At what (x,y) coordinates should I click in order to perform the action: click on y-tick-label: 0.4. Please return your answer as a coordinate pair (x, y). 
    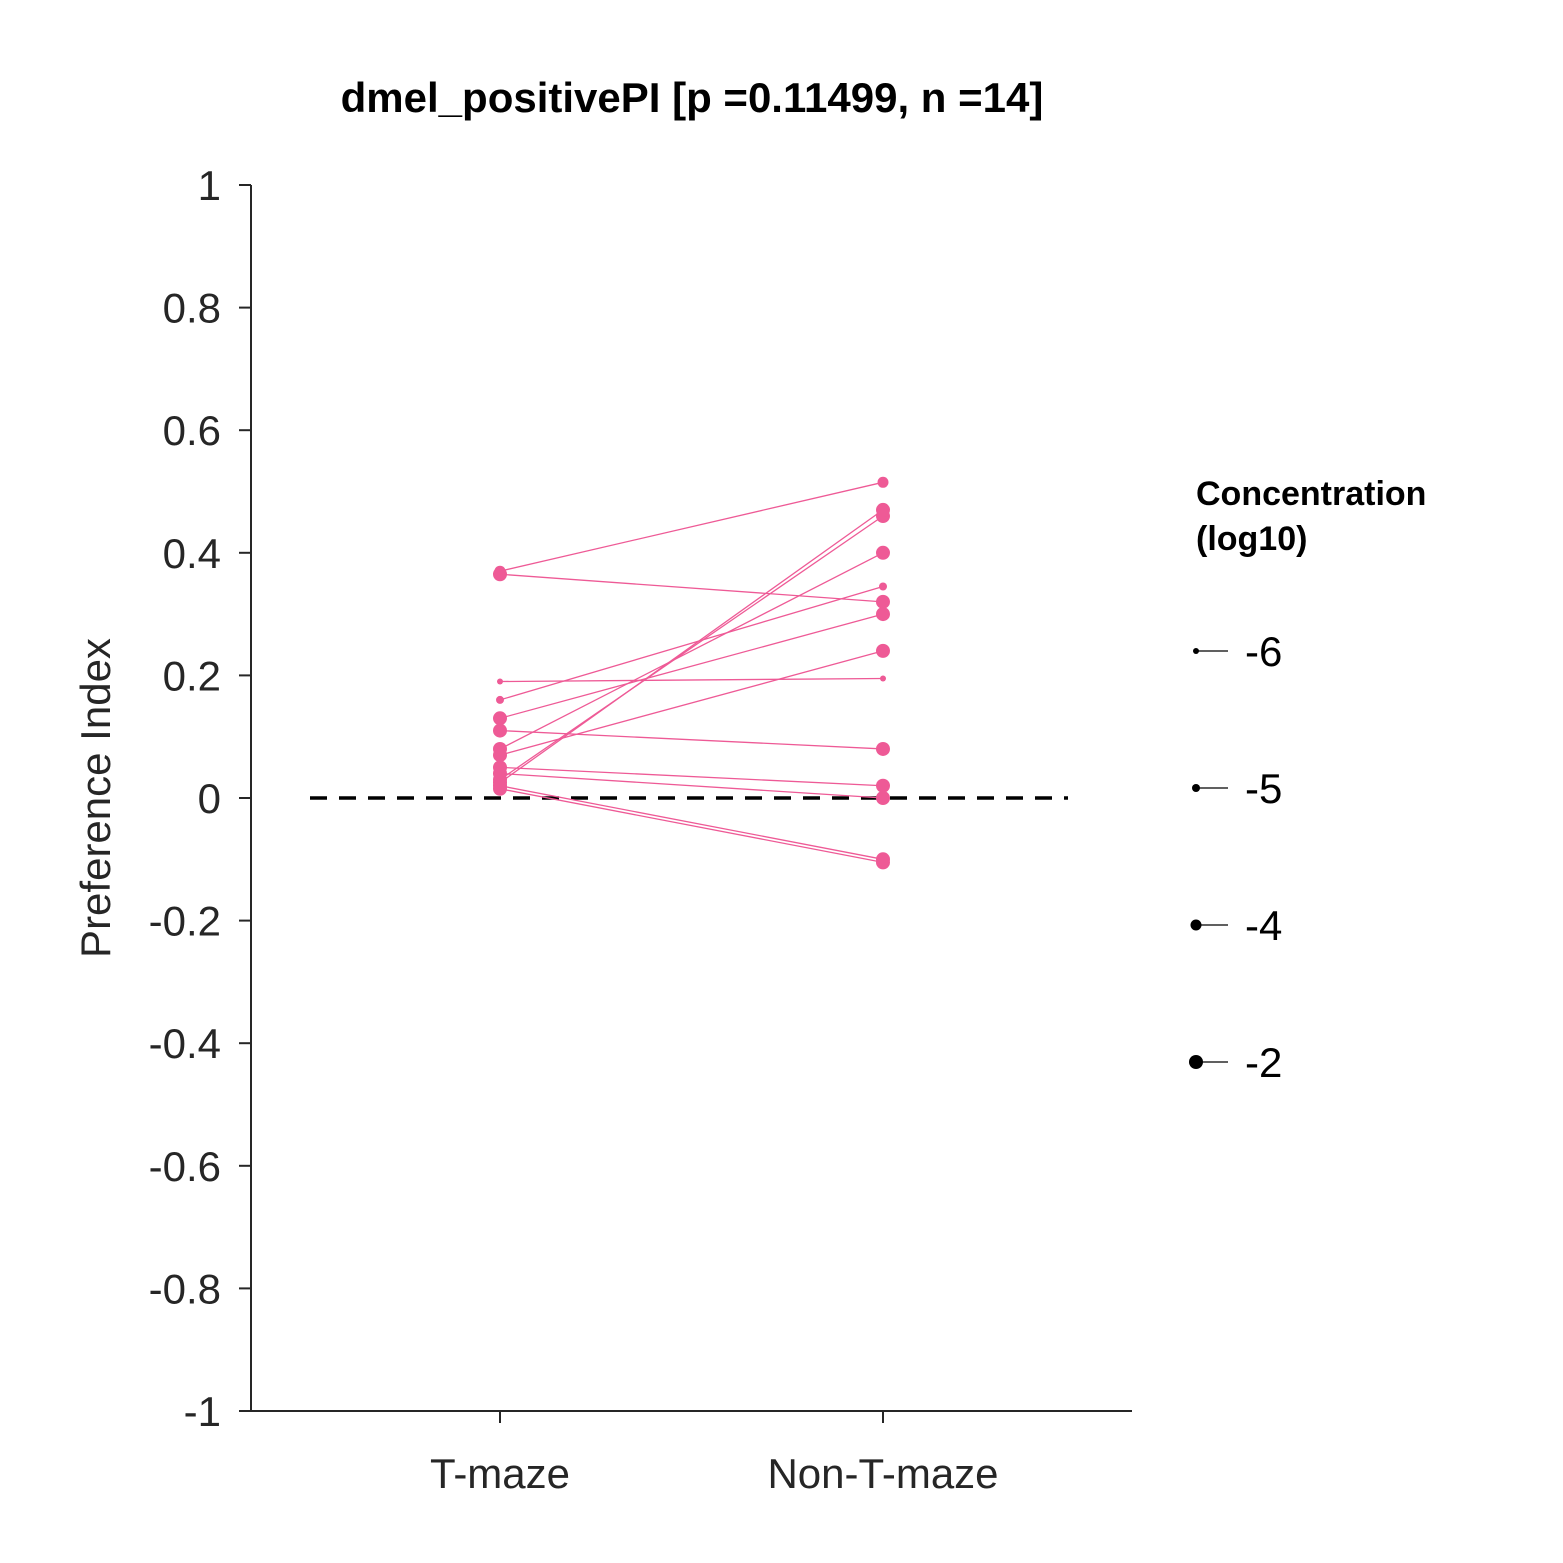
    Looking at the image, I should click on (192, 553).